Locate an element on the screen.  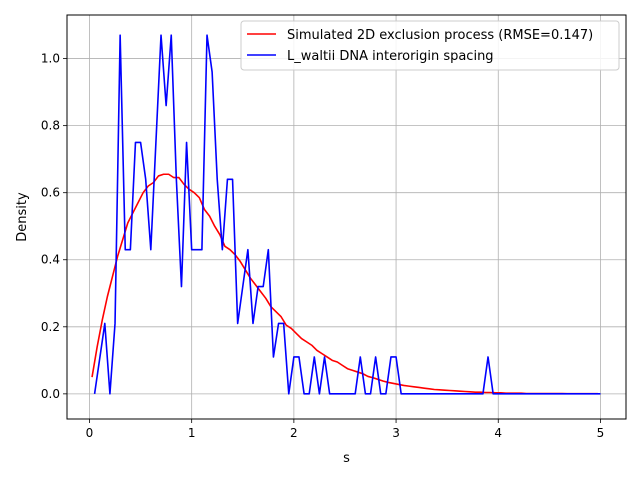
x-tick-label: 1 is located at coordinates (192, 433).